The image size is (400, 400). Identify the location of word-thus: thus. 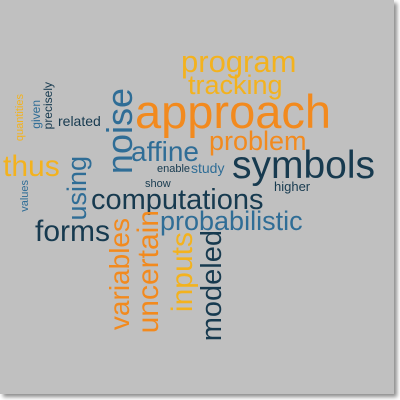
(31, 166).